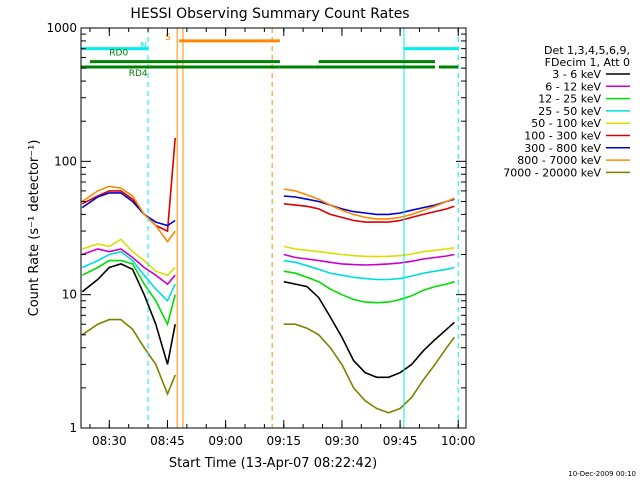  What do you see at coordinates (138, 74) in the screenshot?
I see `flag-label-3: RD4` at bounding box center [138, 74].